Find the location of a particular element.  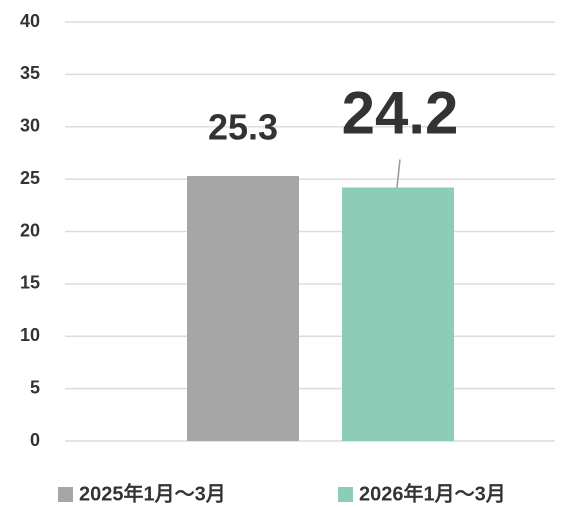

legend-label: 2026年1月～3月 is located at coordinates (432, 493).